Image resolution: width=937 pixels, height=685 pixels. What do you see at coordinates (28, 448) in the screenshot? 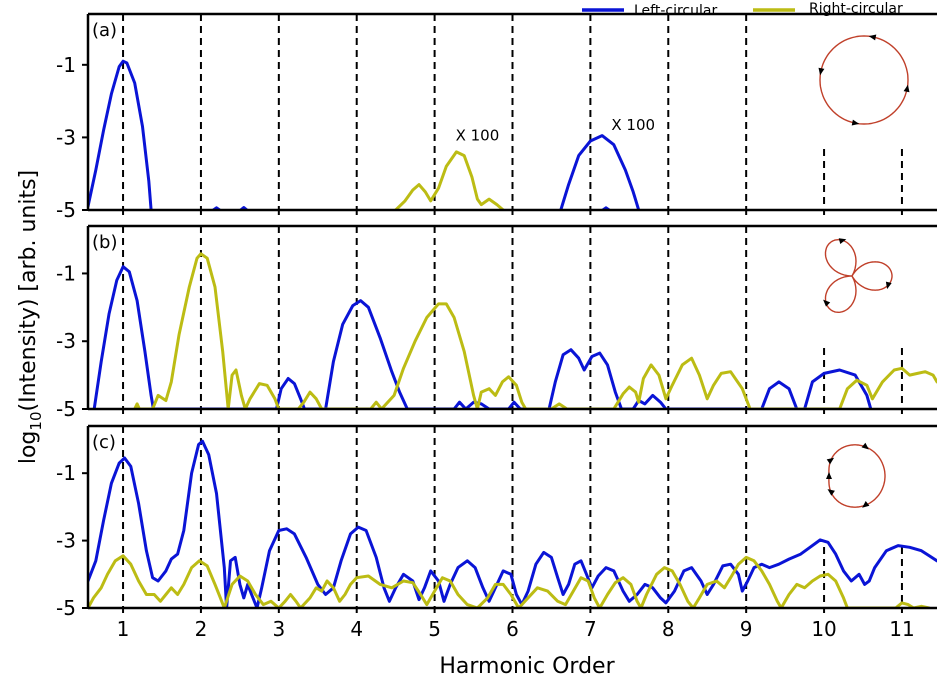
I see `y-axis-title-main: log` at bounding box center [28, 448].